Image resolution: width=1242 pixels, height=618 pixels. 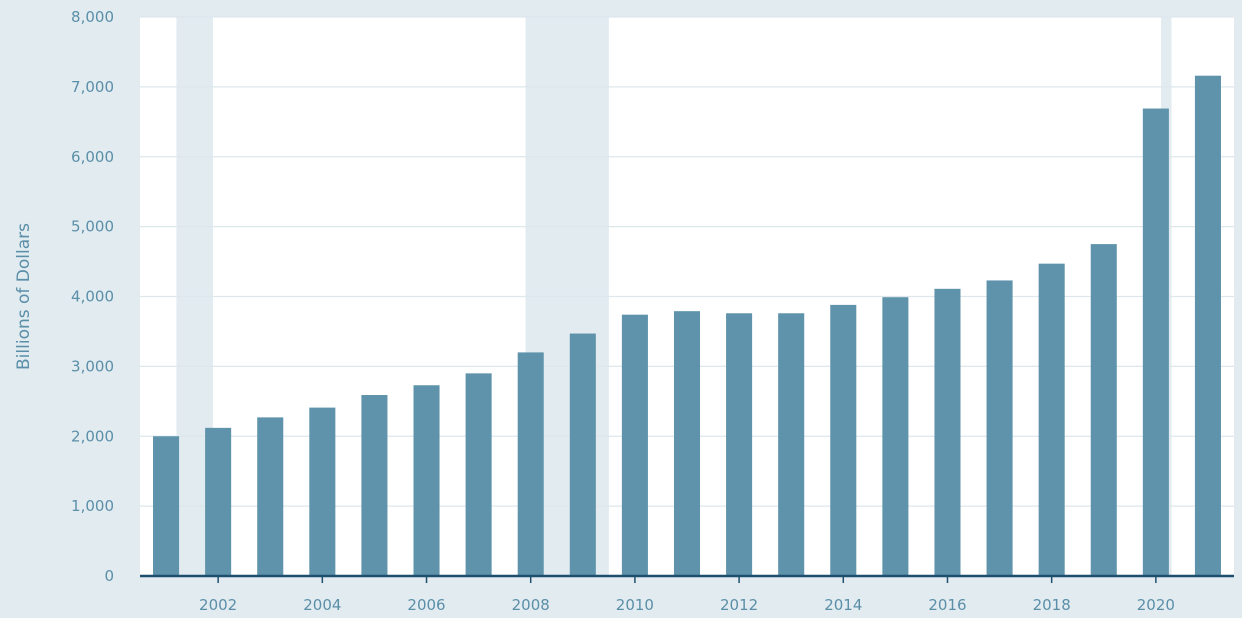 What do you see at coordinates (92, 506) in the screenshot?
I see `y-tick-label: 1,000` at bounding box center [92, 506].